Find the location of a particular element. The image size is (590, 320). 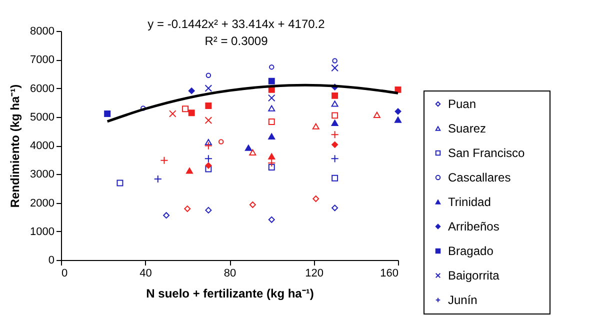

legend-label: Suarez is located at coordinates (467, 129).